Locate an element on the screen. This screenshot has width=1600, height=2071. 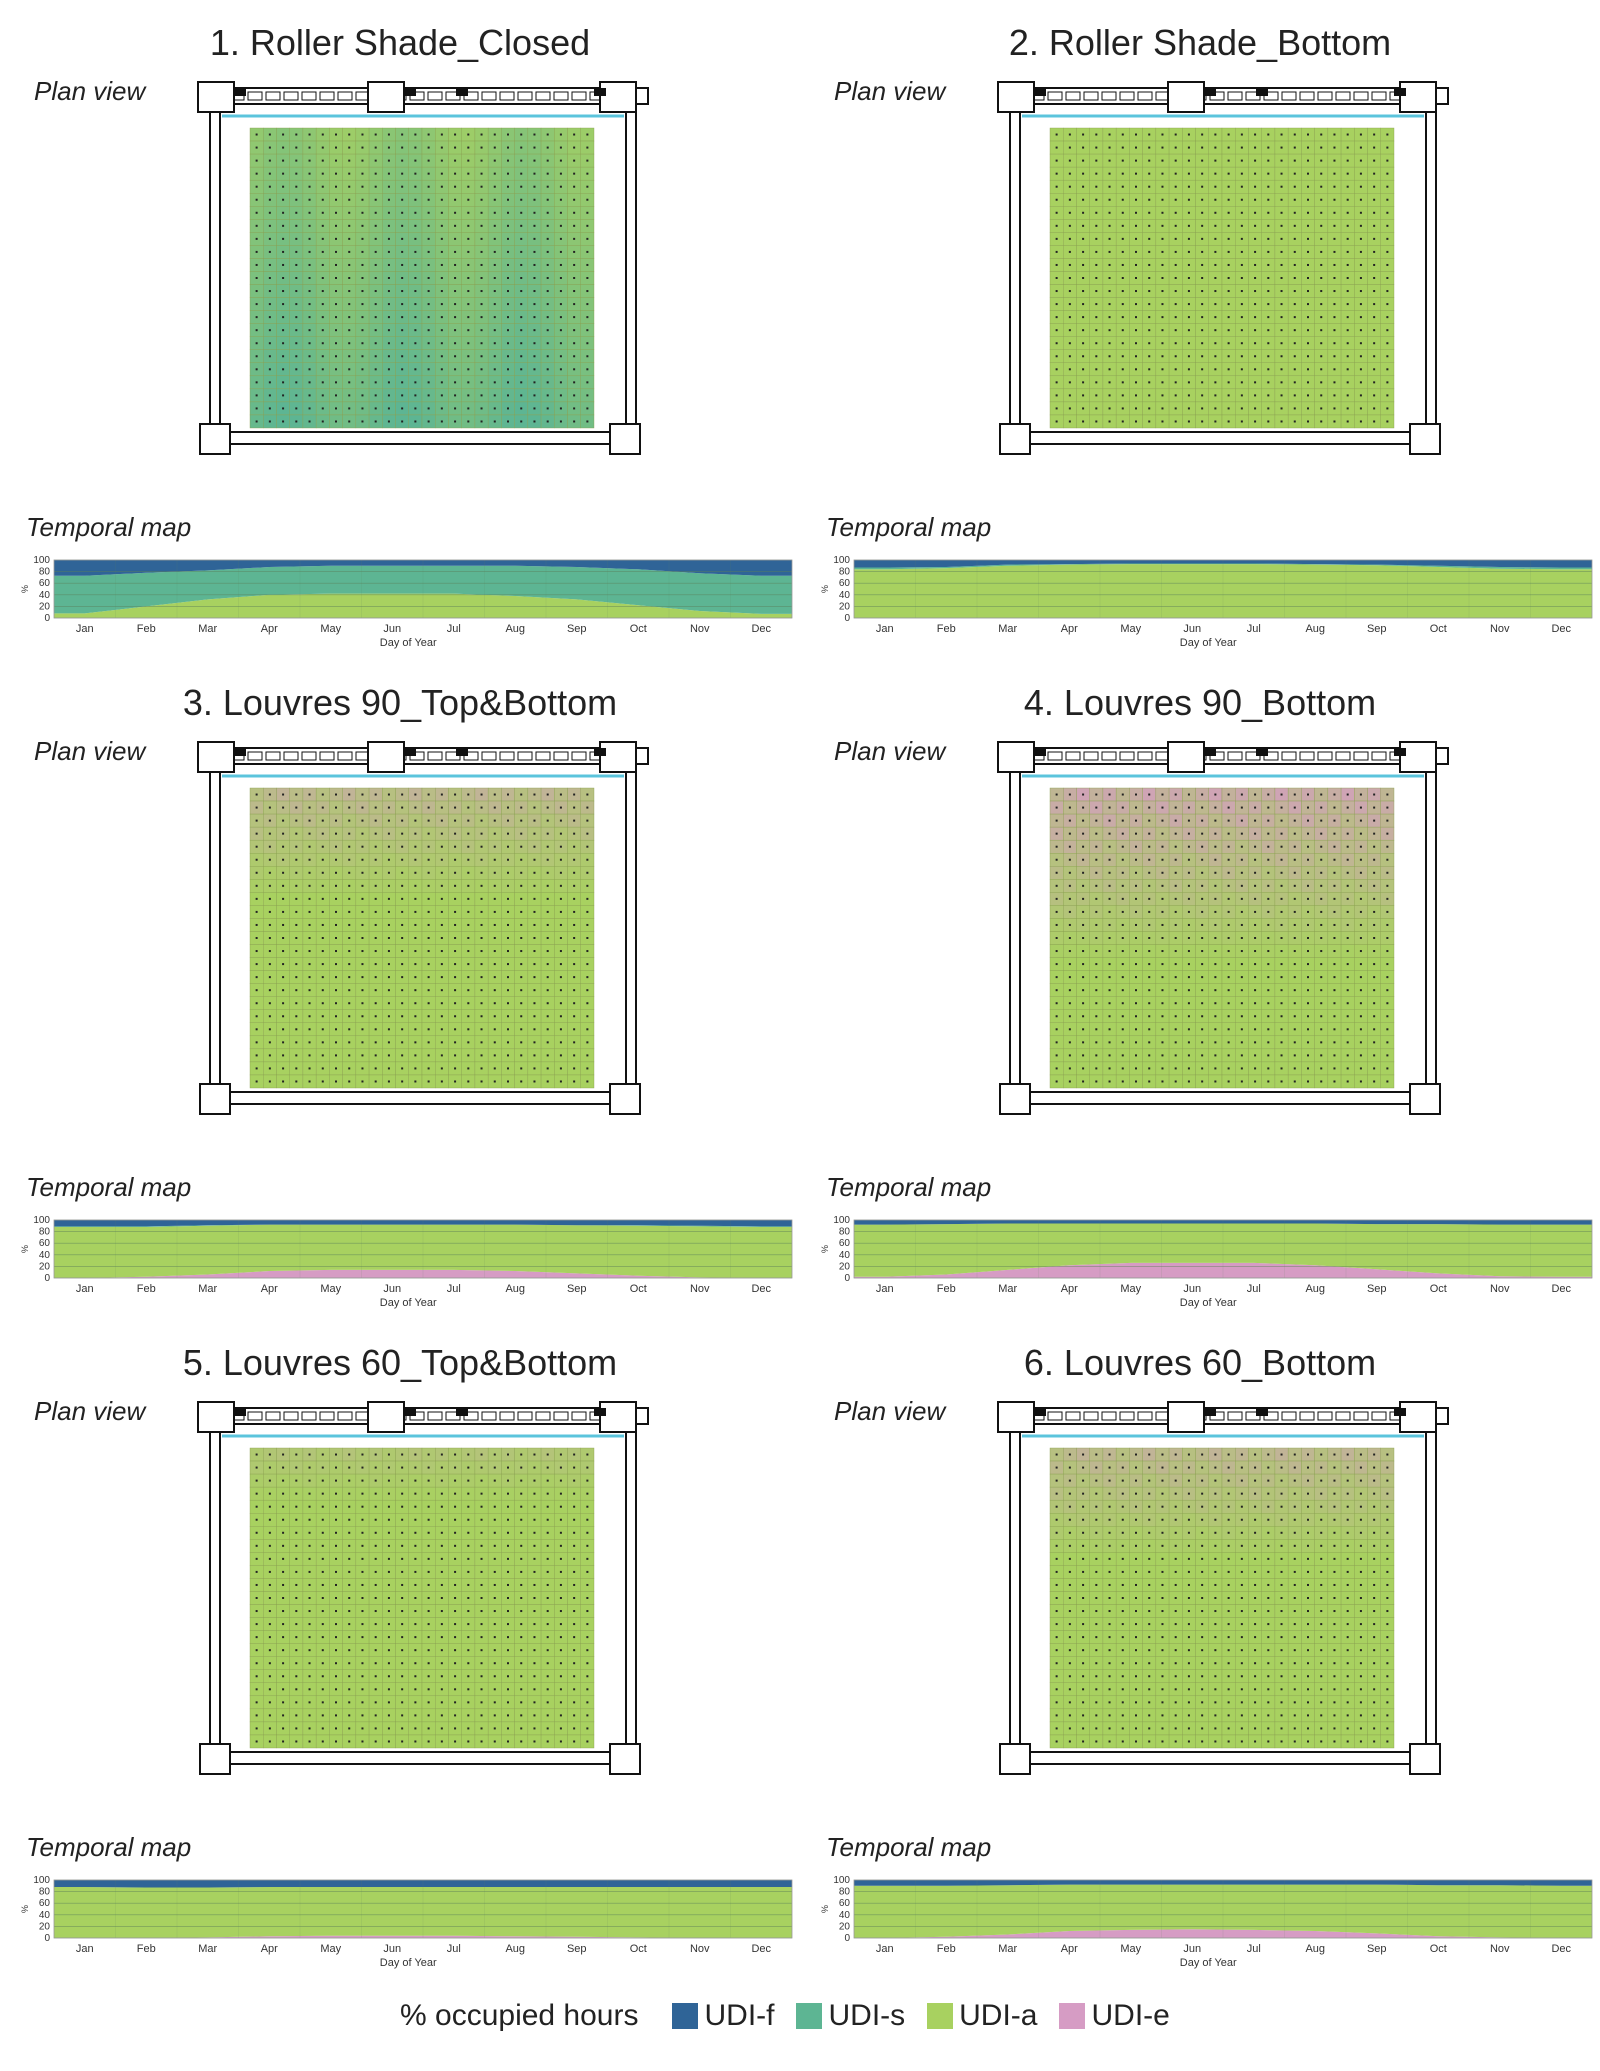
series-area-udi-f is located at coordinates (1223, 564).